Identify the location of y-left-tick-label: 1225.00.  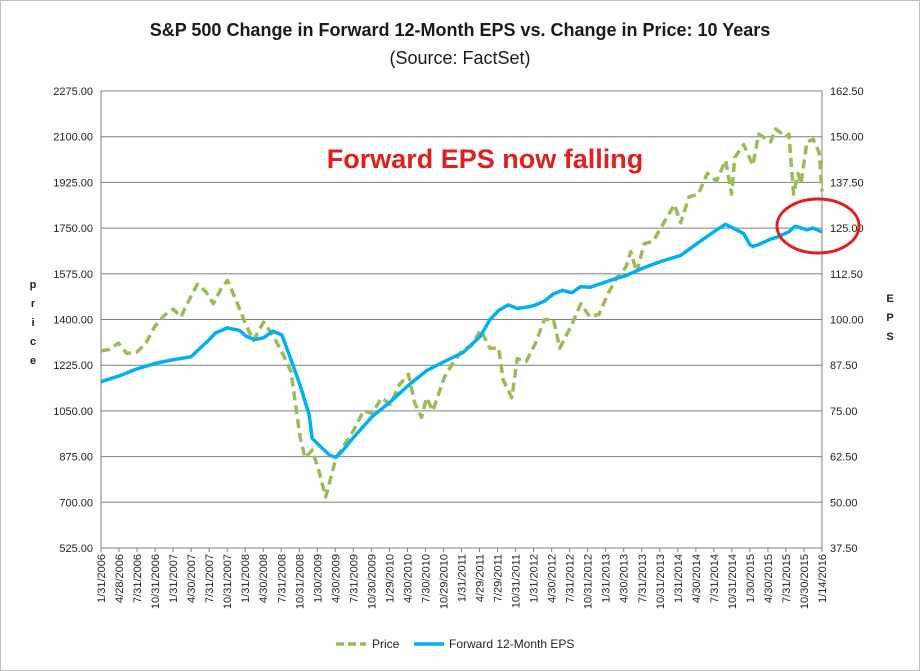
(73, 366).